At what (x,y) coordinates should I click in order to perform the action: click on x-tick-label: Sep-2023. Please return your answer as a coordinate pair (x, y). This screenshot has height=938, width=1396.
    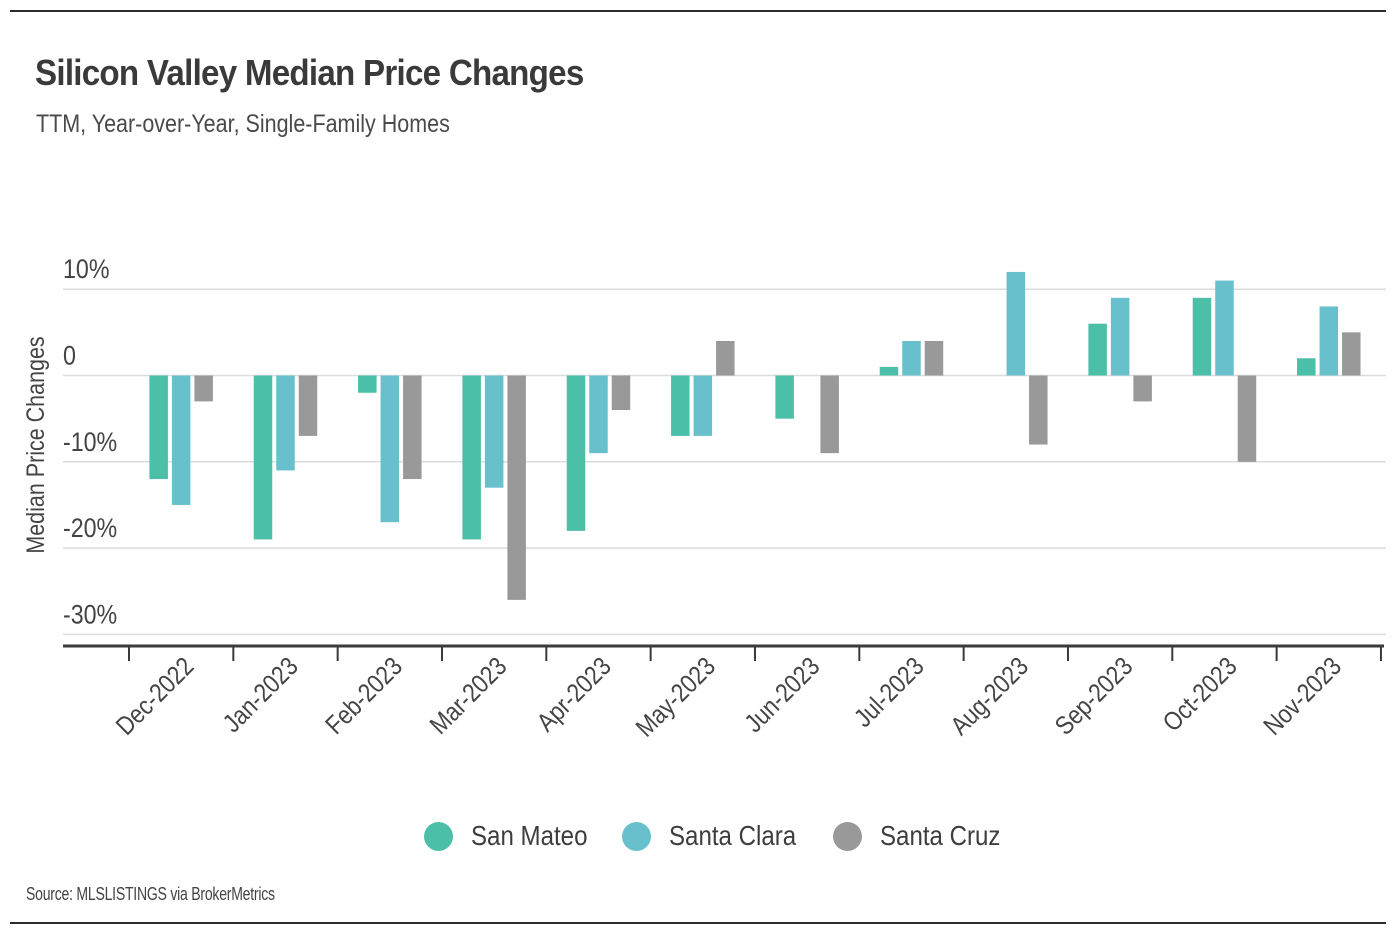
    Looking at the image, I should click on (1094, 696).